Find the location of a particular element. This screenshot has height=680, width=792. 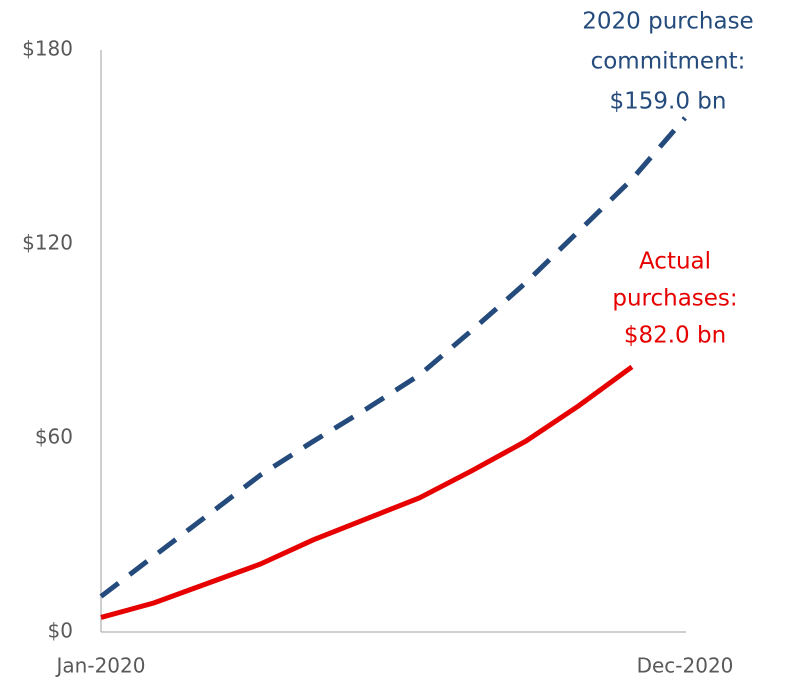

annotation: commitment: is located at coordinates (668, 62).